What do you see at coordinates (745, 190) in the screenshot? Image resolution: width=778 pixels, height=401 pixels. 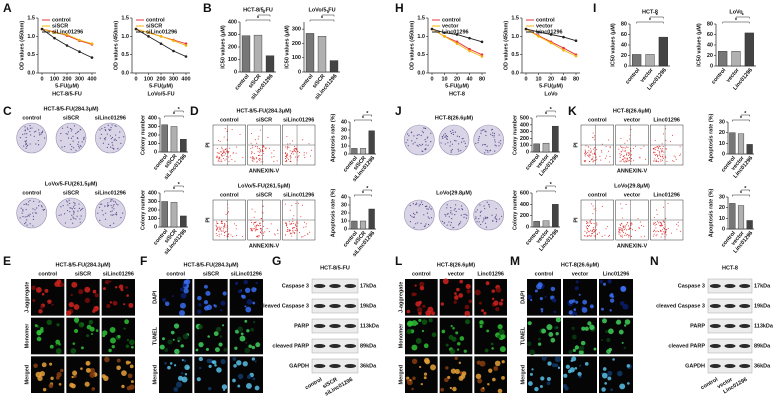 I see `significance-bracket` at bounding box center [745, 190].